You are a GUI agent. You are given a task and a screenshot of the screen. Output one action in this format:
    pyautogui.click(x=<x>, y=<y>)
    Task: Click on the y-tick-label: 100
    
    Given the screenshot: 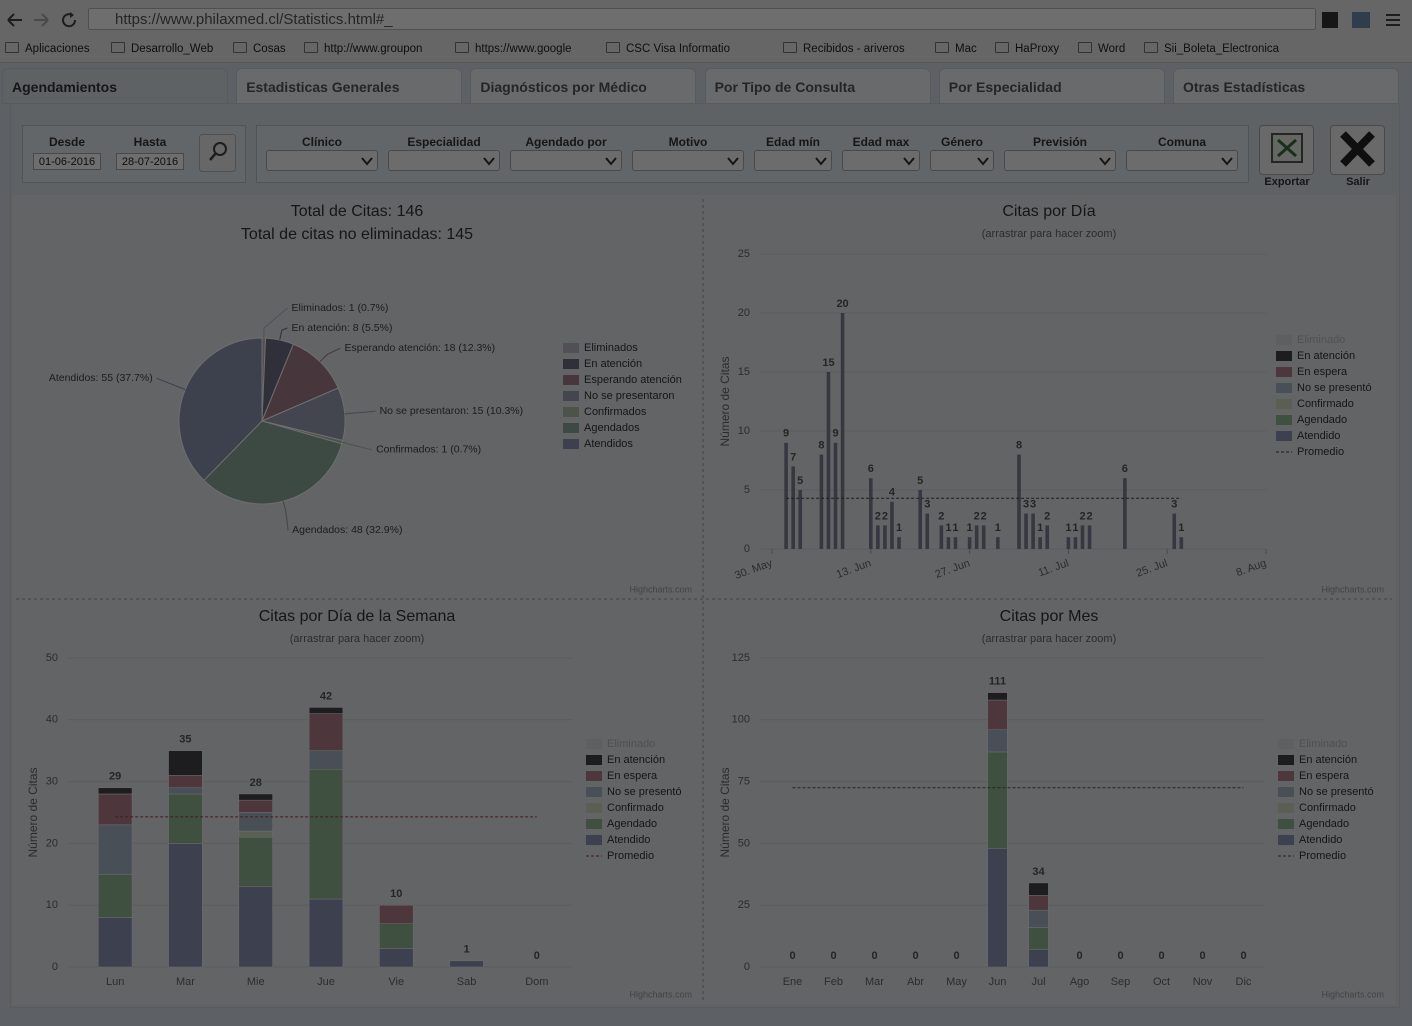 What is the action you would take?
    pyautogui.click(x=741, y=720)
    